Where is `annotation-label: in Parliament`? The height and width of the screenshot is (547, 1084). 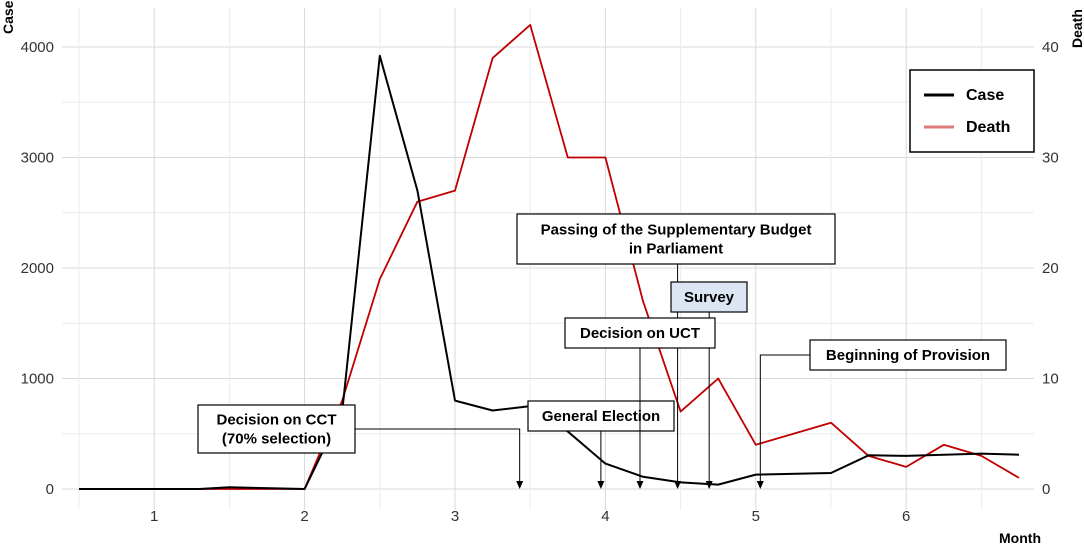 annotation-label: in Parliament is located at coordinates (676, 249).